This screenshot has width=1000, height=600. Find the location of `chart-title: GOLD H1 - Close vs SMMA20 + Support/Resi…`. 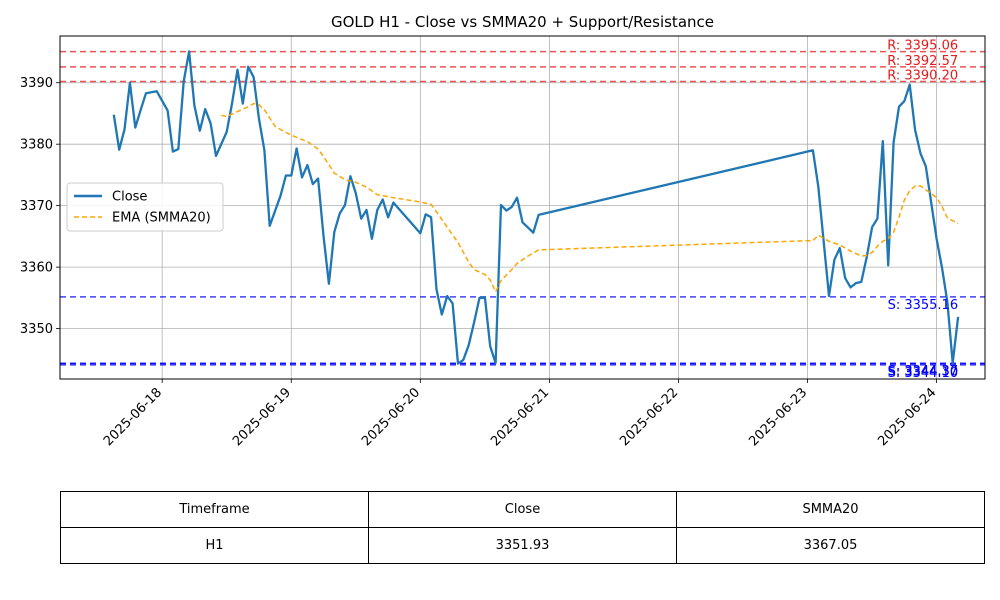

chart-title: GOLD H1 - Close vs SMMA20 + Support/Resi… is located at coordinates (522, 22).